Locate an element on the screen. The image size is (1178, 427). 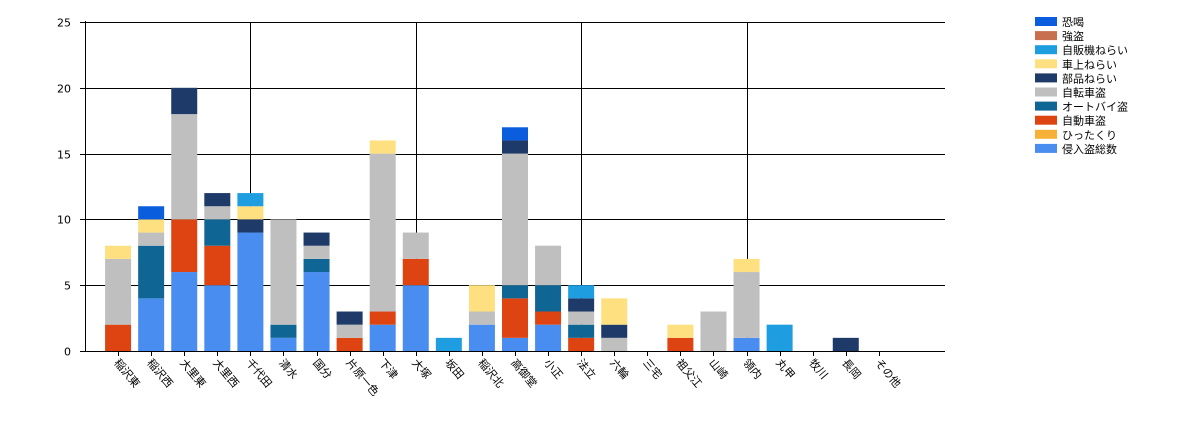
x-tick-label: 片原一色 is located at coordinates (362, 377).